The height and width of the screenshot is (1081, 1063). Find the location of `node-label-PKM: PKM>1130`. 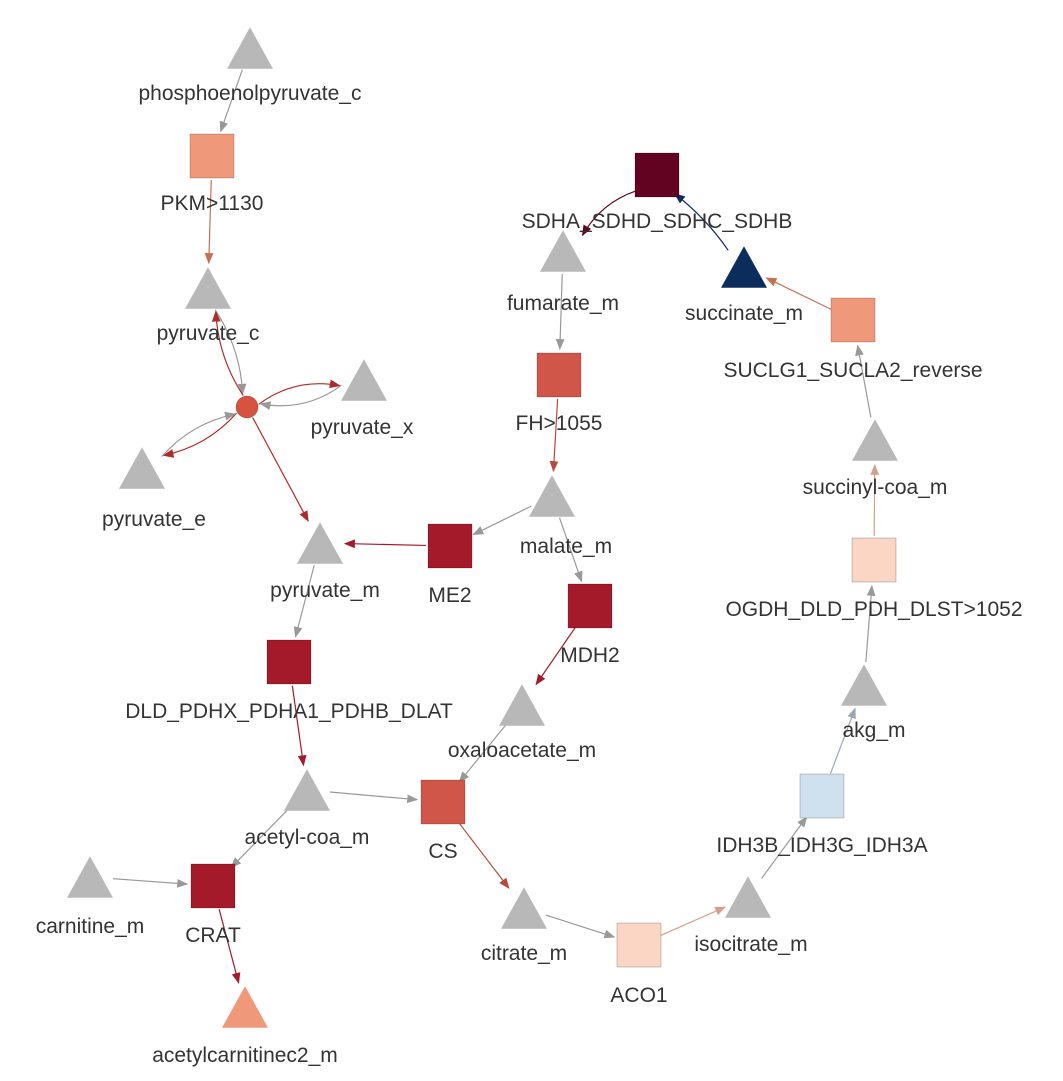

node-label-PKM: PKM>1130 is located at coordinates (212, 203).